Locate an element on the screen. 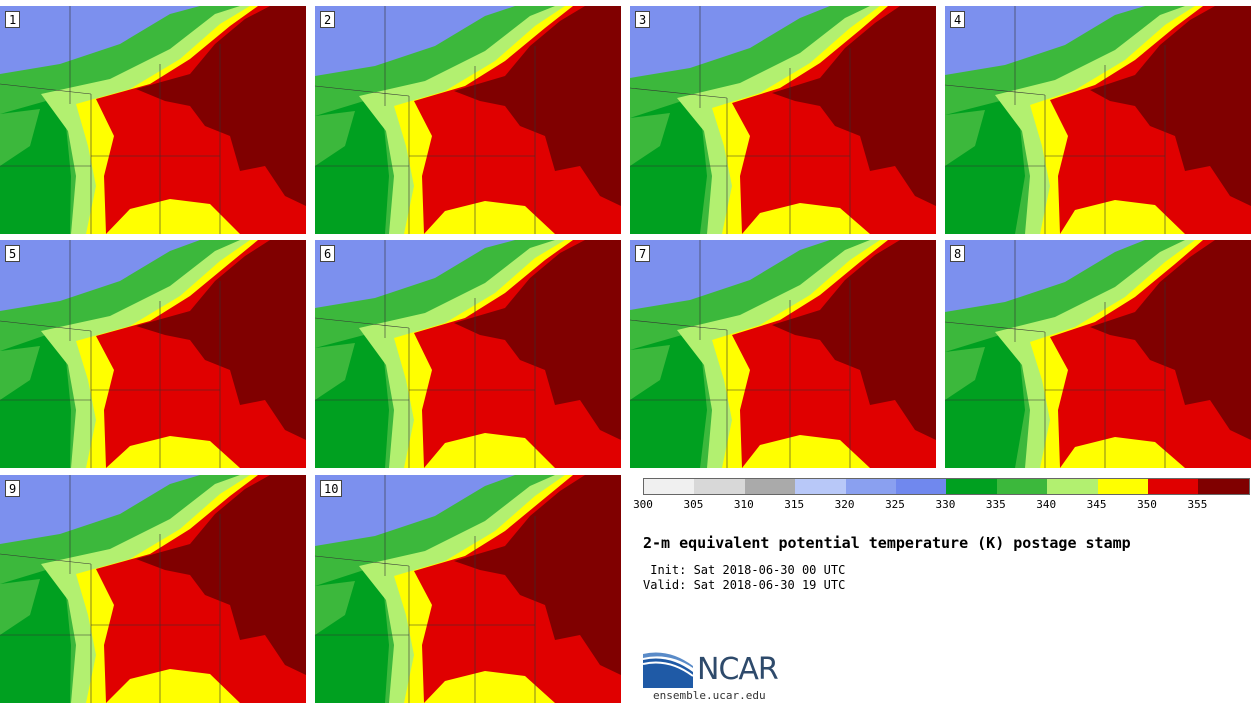 The width and height of the screenshot is (1260, 703). panel-number: 10 is located at coordinates (331, 488).